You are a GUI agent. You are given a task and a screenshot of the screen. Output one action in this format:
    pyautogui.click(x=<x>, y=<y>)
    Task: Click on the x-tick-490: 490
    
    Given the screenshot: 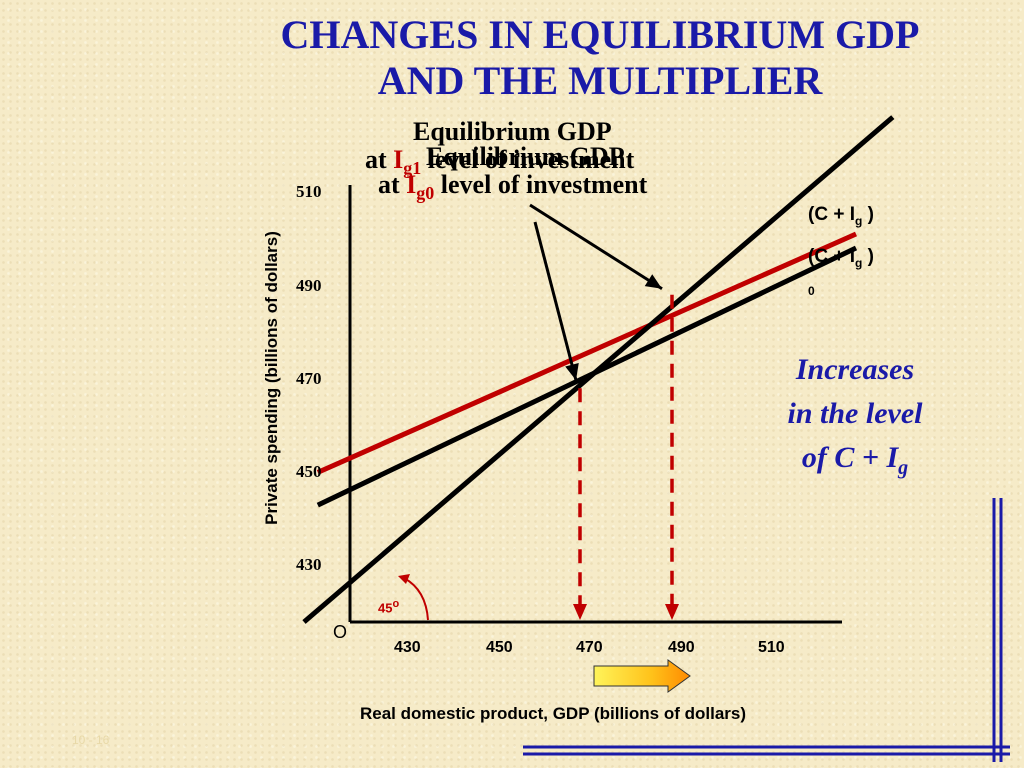 What is the action you would take?
    pyautogui.click(x=681, y=647)
    